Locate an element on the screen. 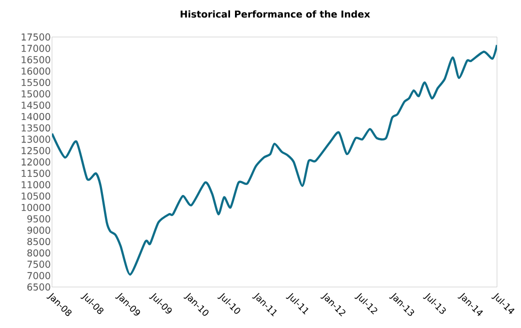  y-tick-label: 12500 is located at coordinates (36, 150).